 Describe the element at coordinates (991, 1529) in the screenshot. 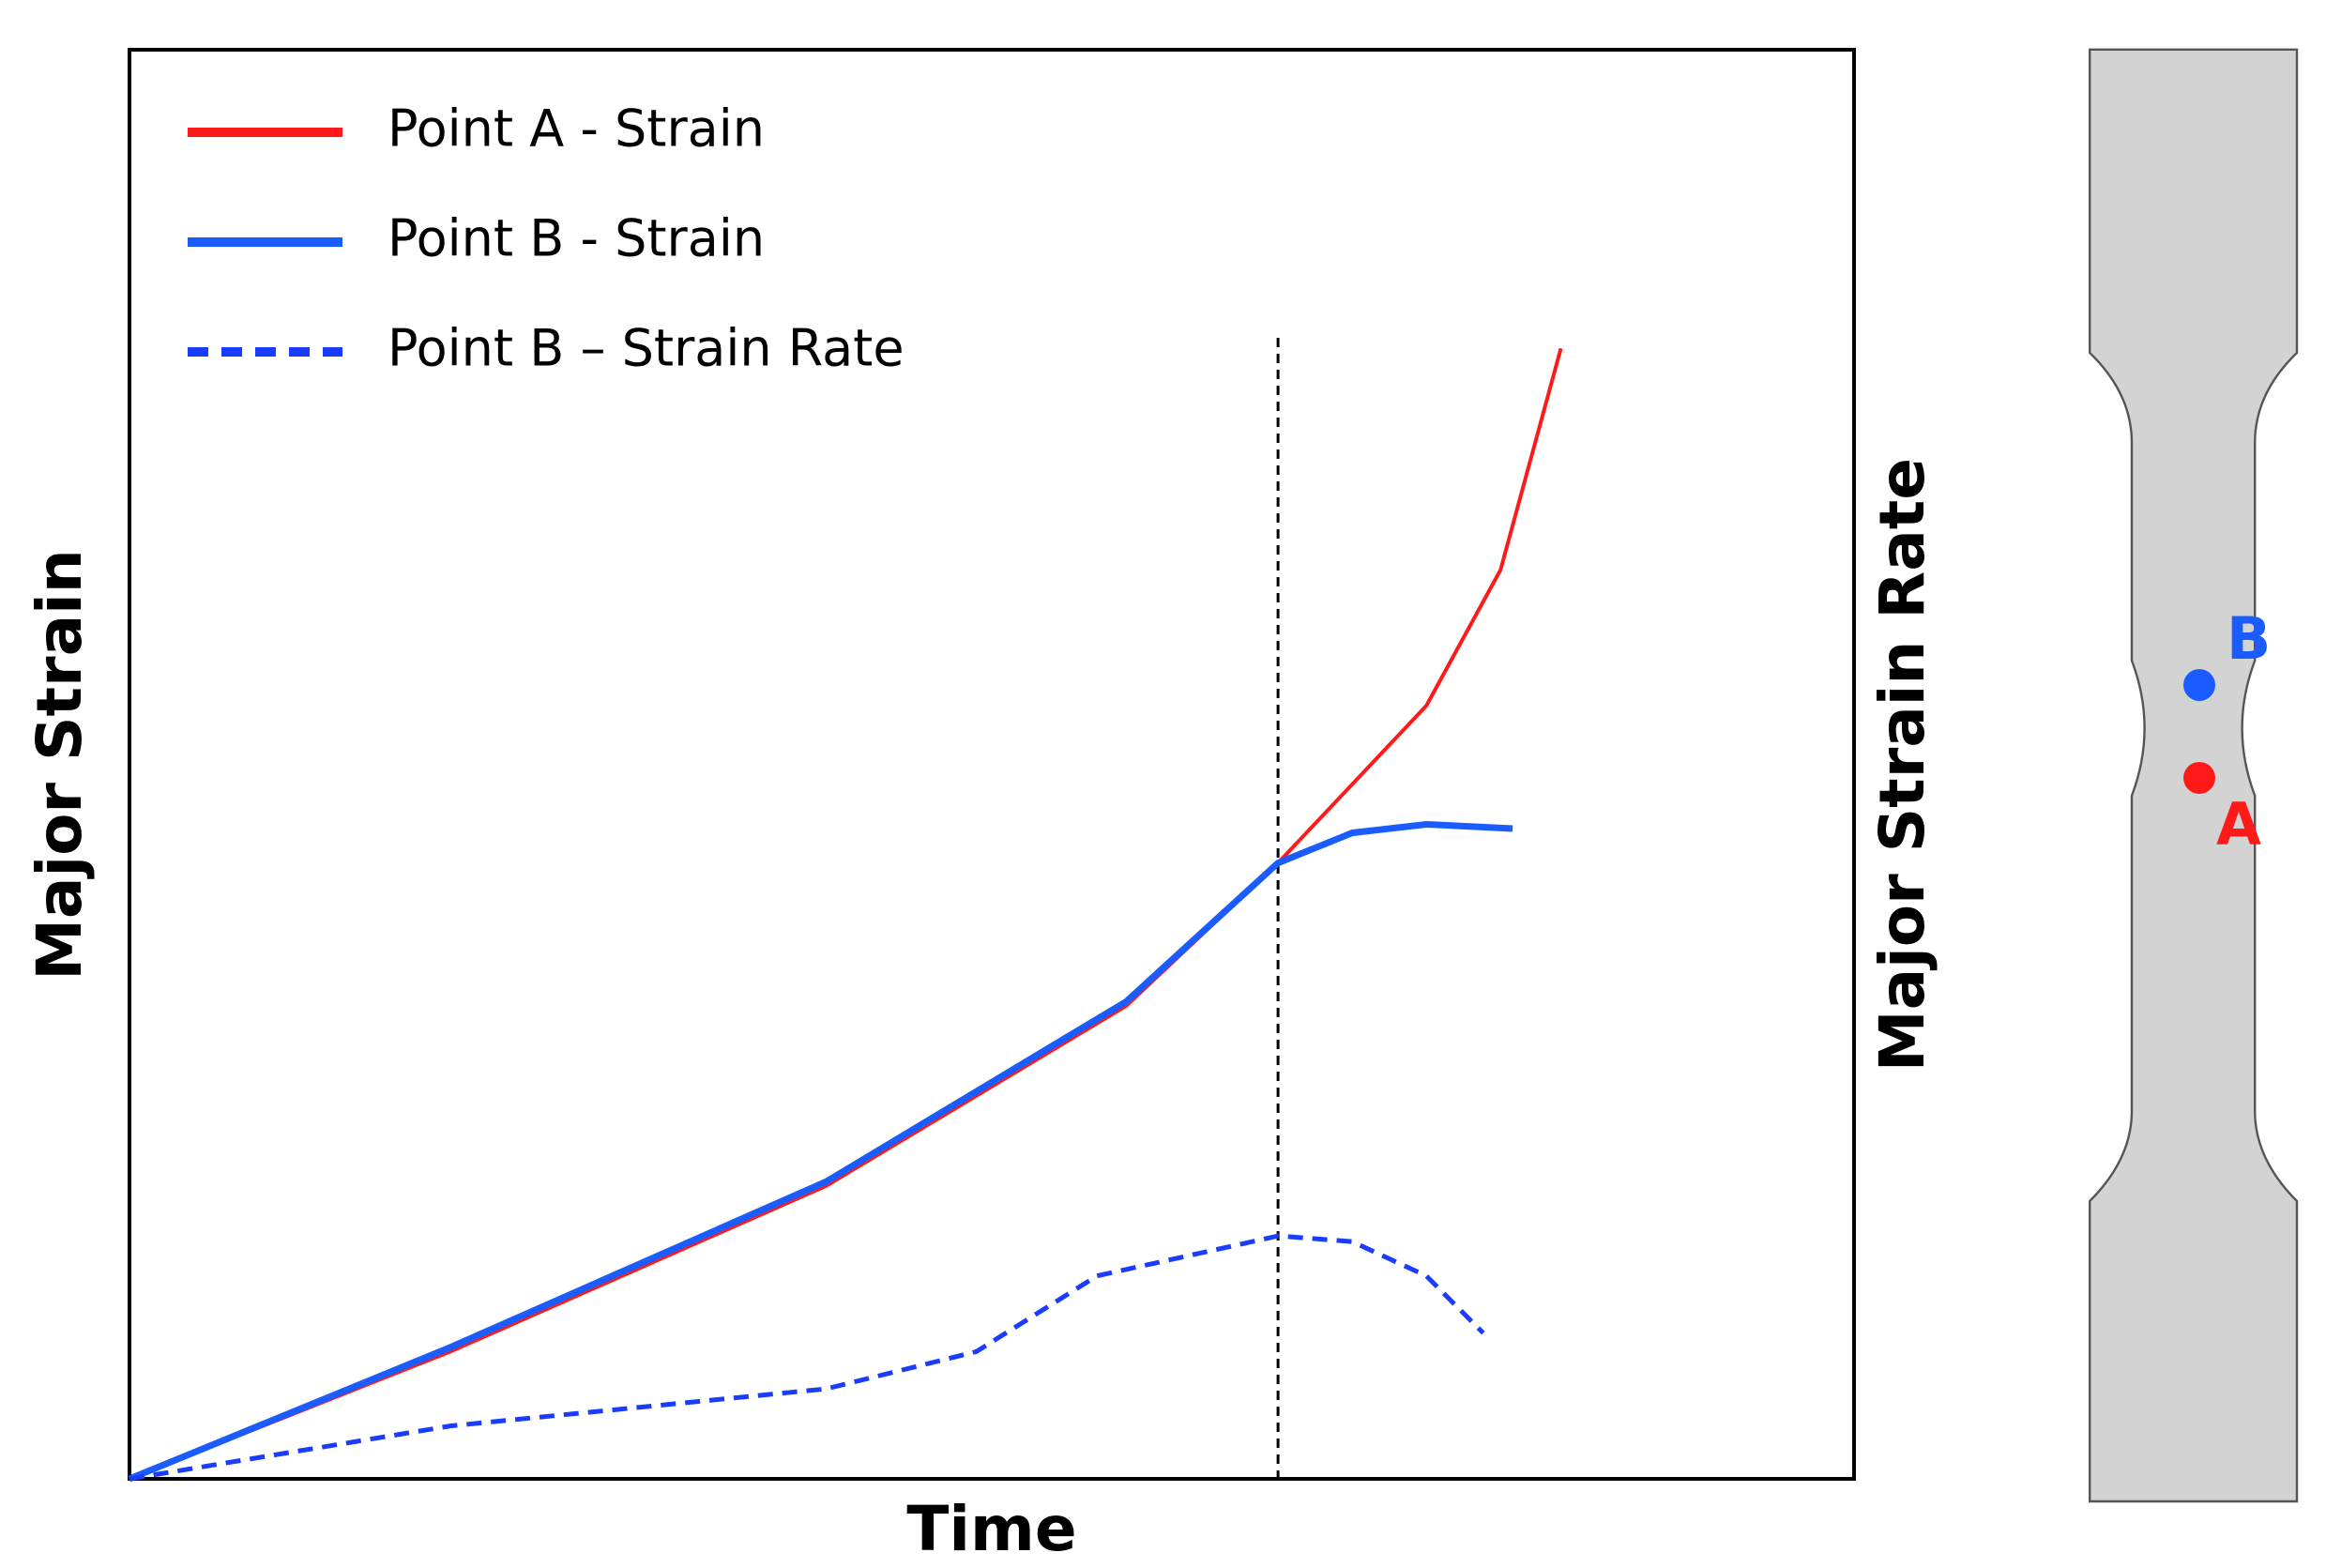

I see `x-axis-label: Time` at that location.